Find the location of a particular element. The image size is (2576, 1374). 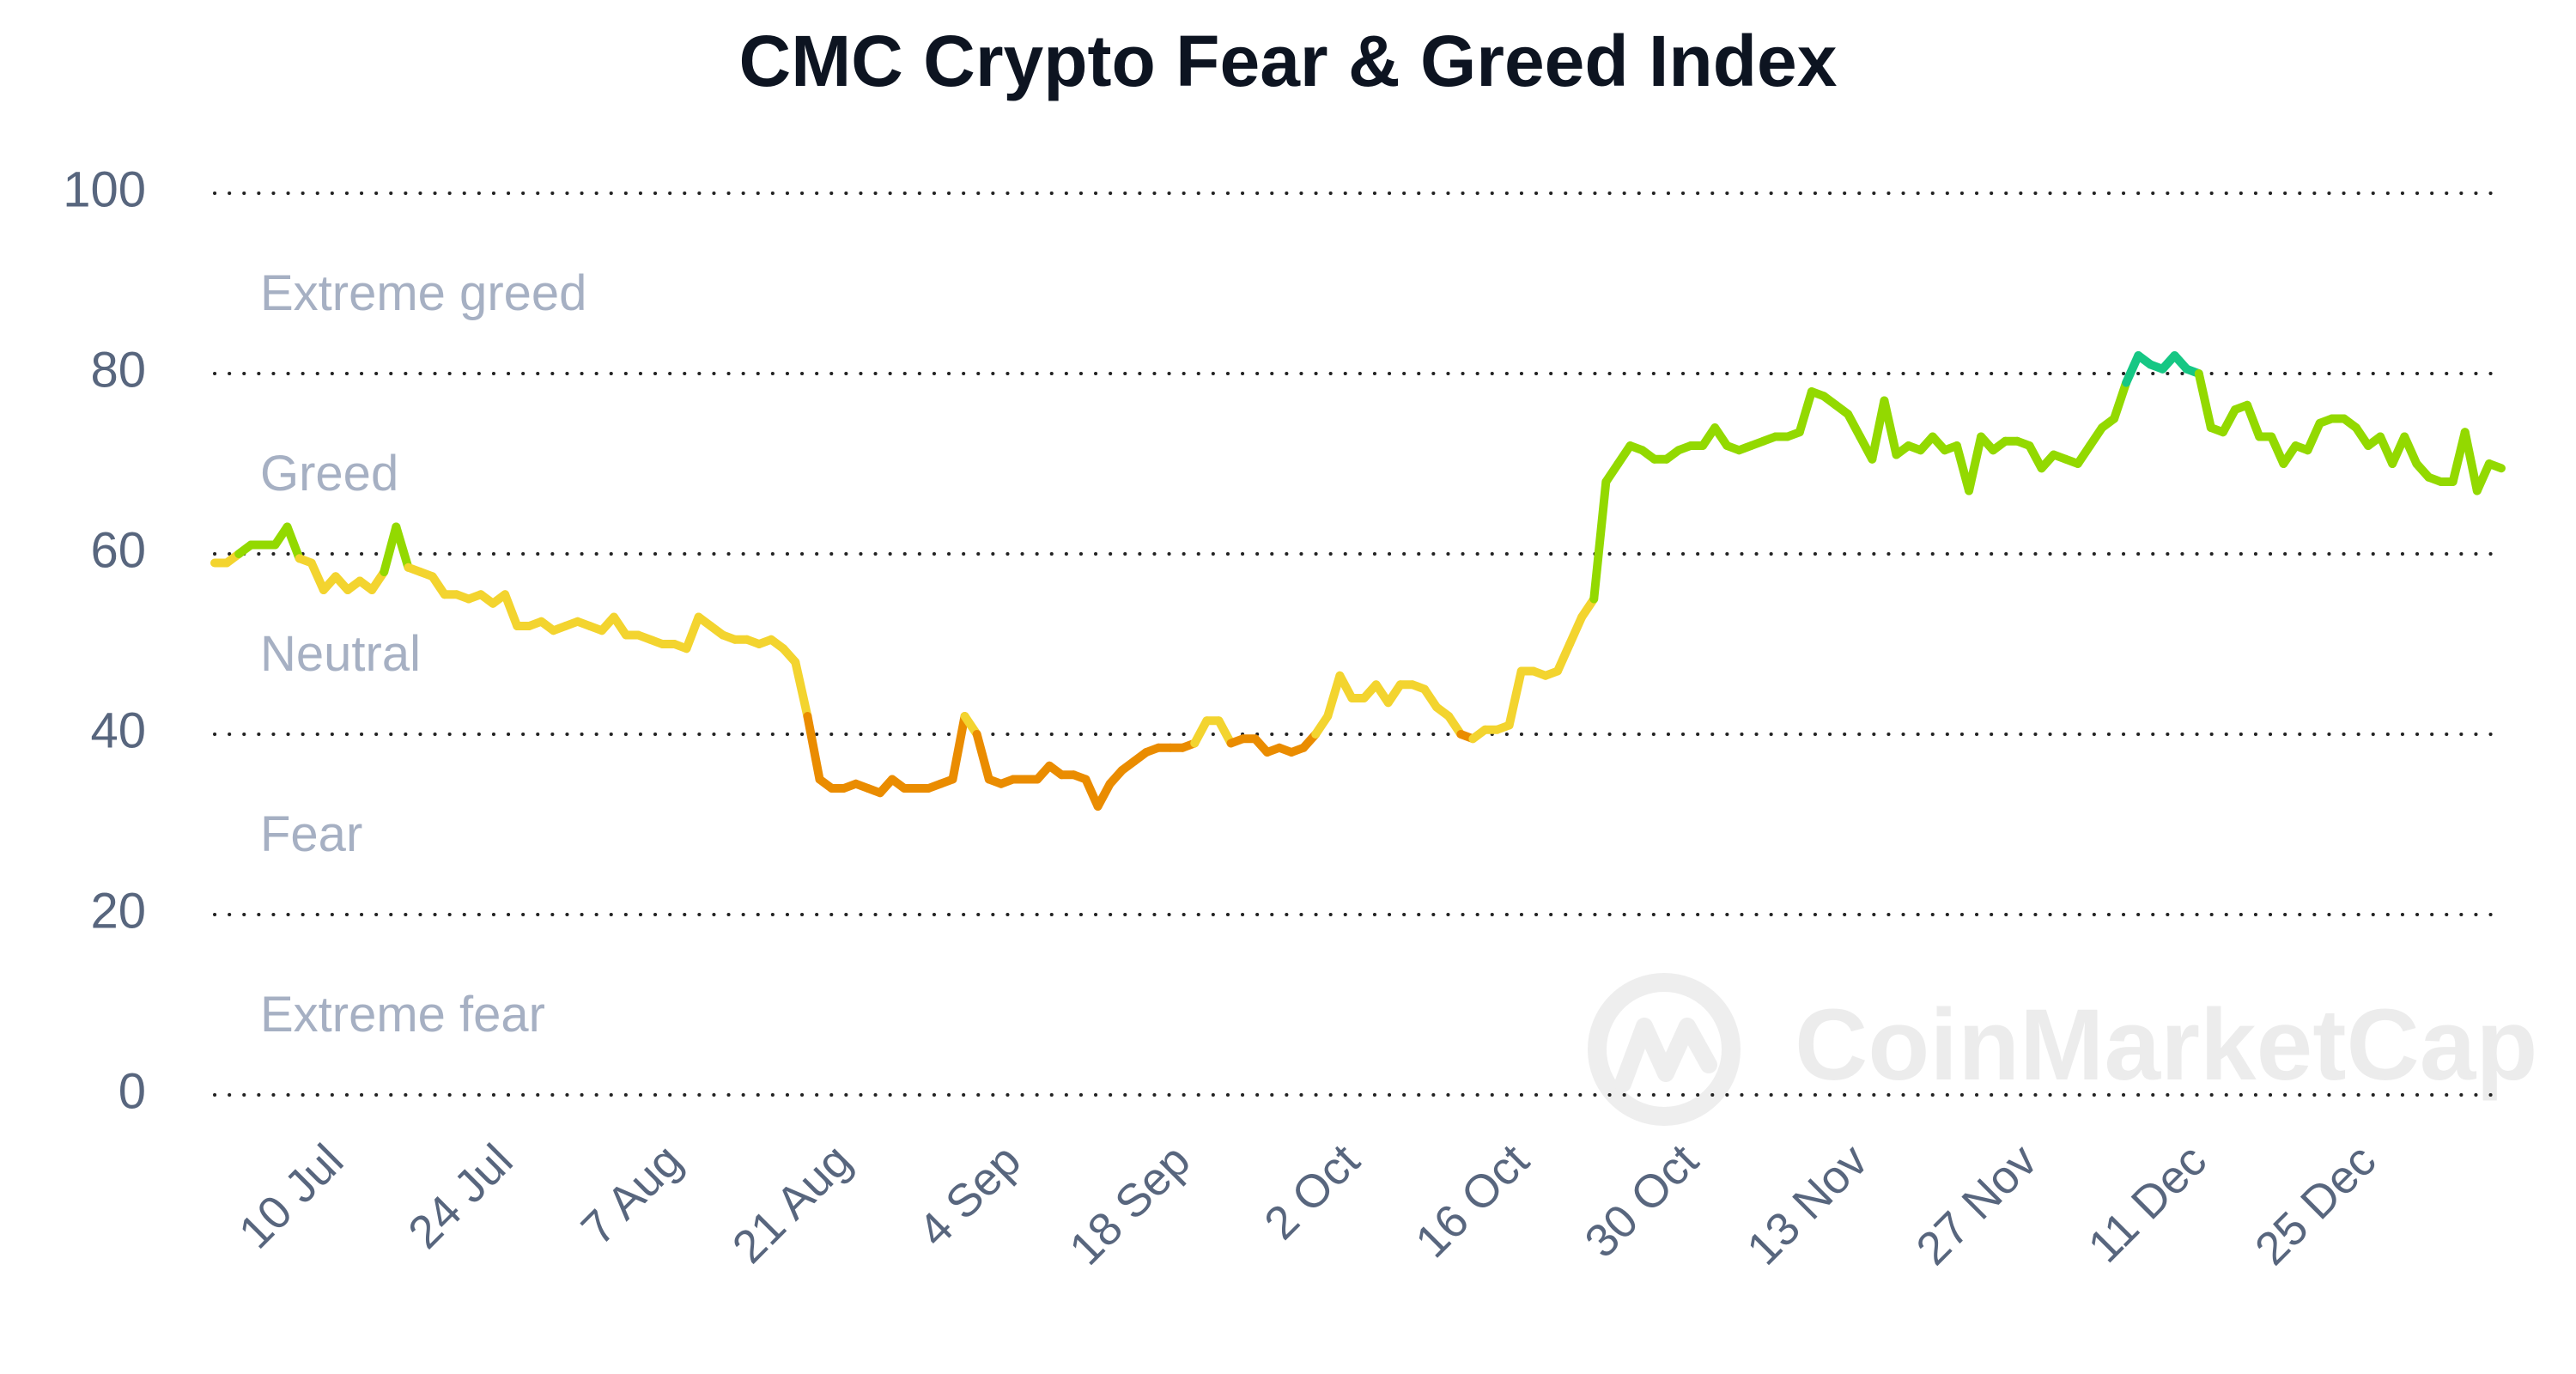

x-tick-label: 10 Jul is located at coordinates (291, 1196).